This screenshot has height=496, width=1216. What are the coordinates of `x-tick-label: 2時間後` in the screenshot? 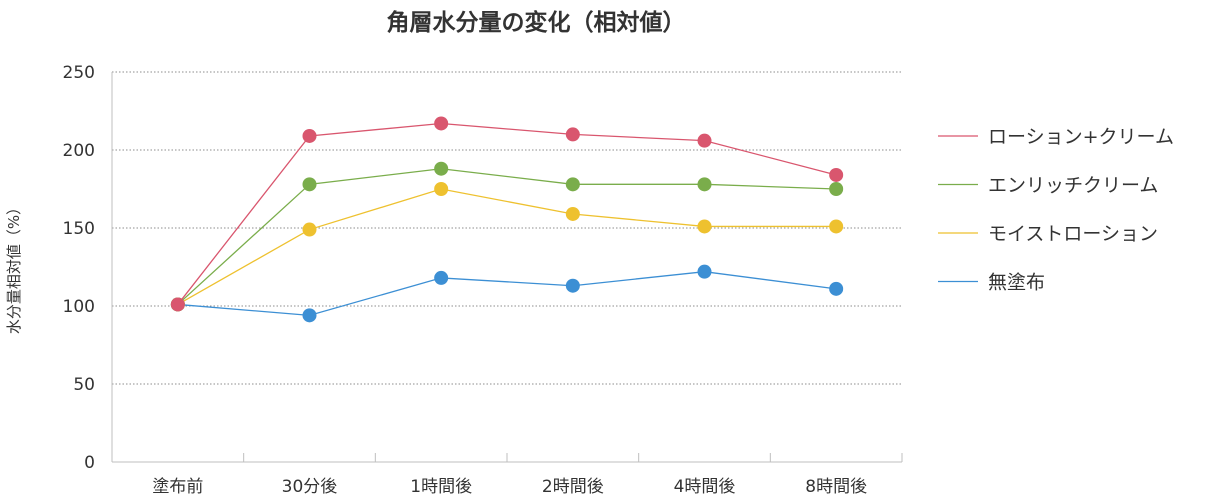 It's located at (573, 486).